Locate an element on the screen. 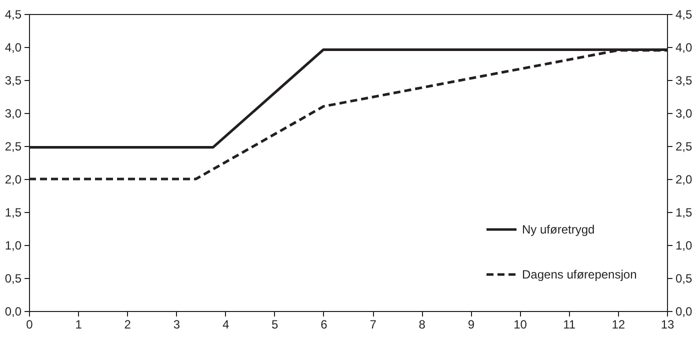  y-tick-label: 0,5 is located at coordinates (13, 279).